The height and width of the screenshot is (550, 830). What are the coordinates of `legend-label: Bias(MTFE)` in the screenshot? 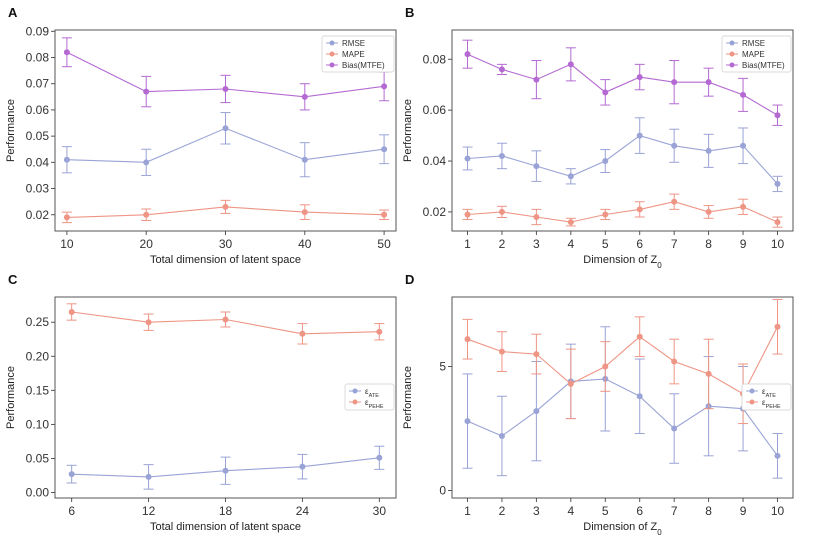 It's located at (763, 65).